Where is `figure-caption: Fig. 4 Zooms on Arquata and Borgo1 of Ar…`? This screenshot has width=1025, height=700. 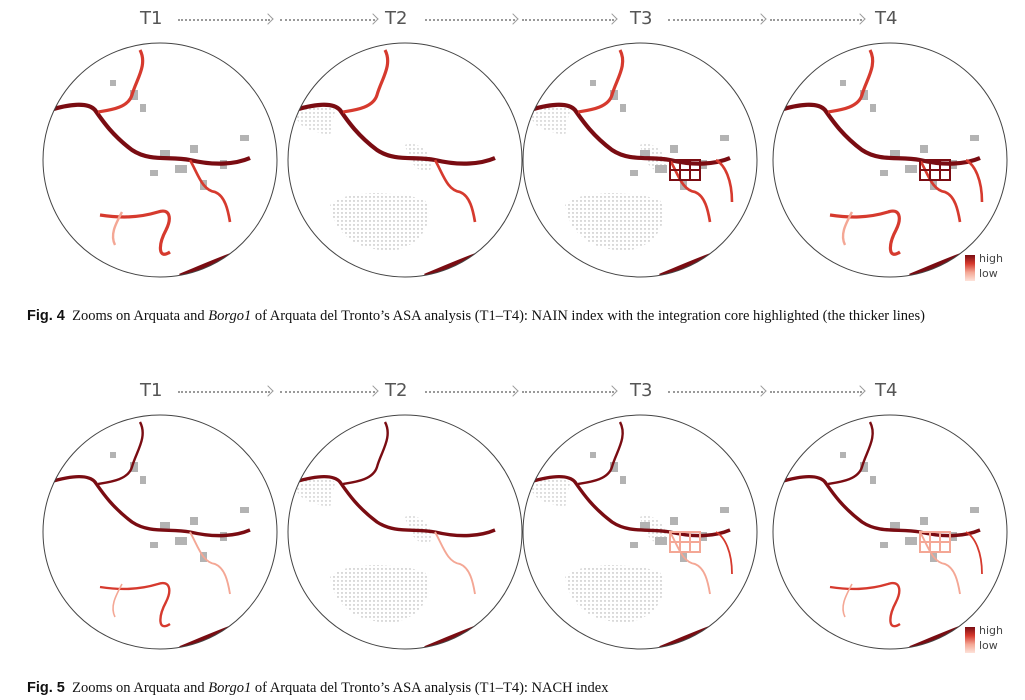 figure-caption: Fig. 4 Zooms on Arquata and Borgo1 of Ar… is located at coordinates (522, 316).